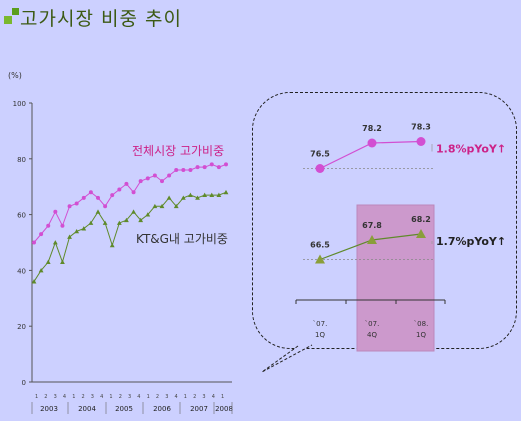  I want to click on title-bullet-square-large, so click(8, 20).